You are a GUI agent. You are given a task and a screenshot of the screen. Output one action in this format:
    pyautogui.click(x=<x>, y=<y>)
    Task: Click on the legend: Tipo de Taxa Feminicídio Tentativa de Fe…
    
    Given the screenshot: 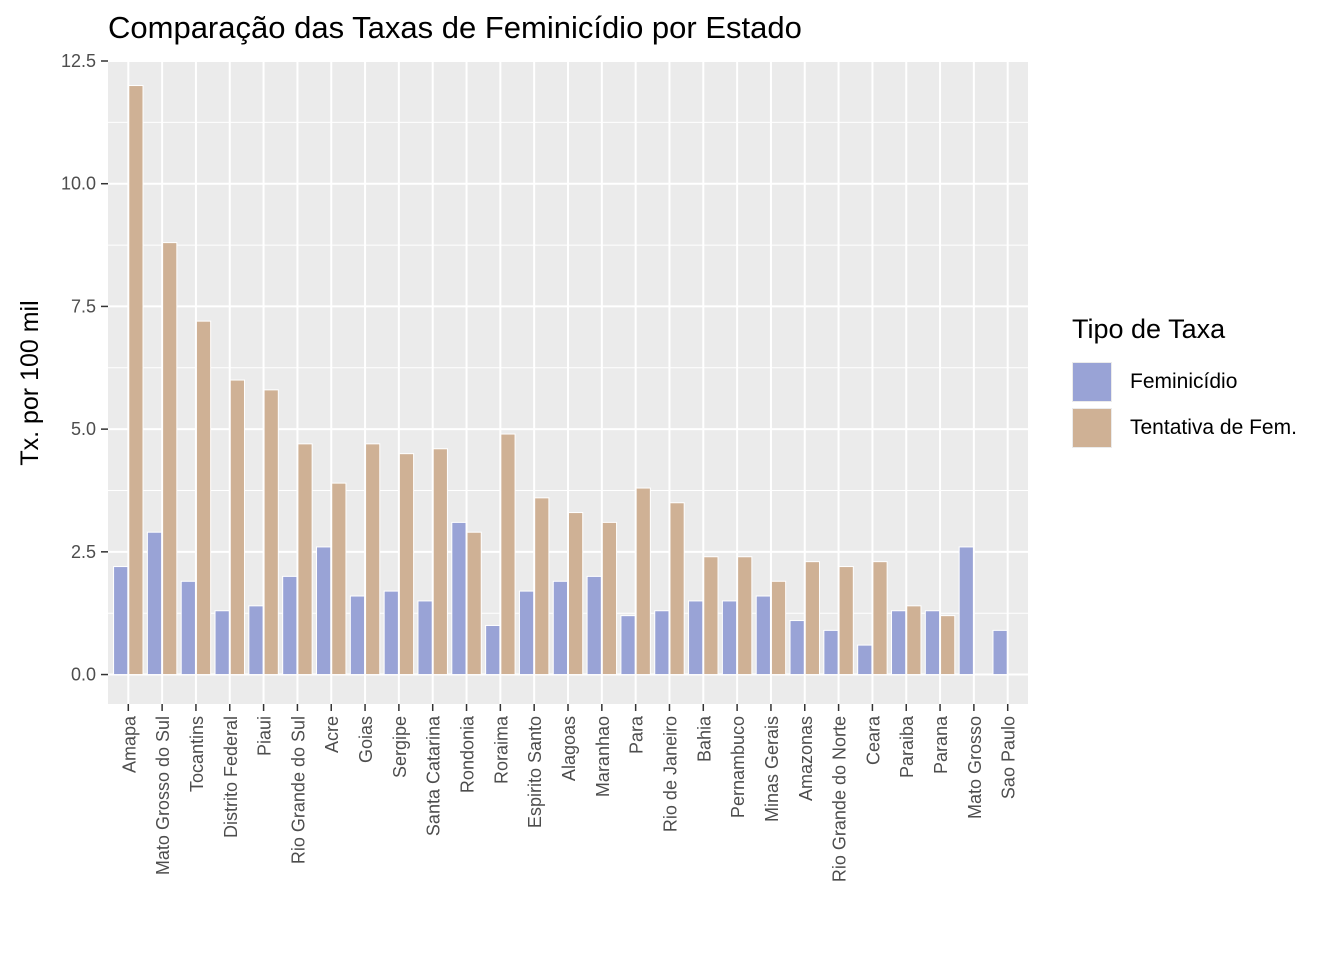 What is the action you would take?
    pyautogui.click(x=1184, y=382)
    